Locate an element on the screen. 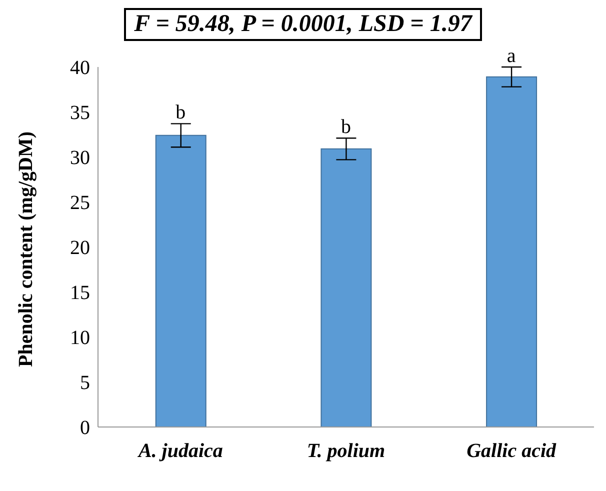 The width and height of the screenshot is (606, 491). x-tick-label: Gallic acid is located at coordinates (512, 451).